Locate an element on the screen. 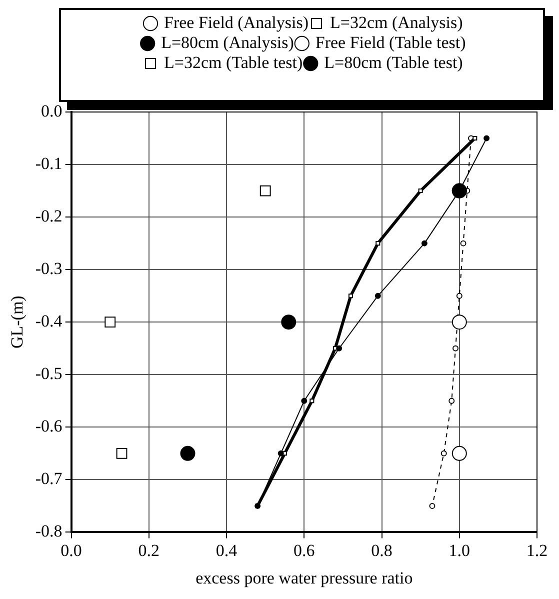 The width and height of the screenshot is (559, 599). y-axis-title: GL-(m) is located at coordinates (17, 322).